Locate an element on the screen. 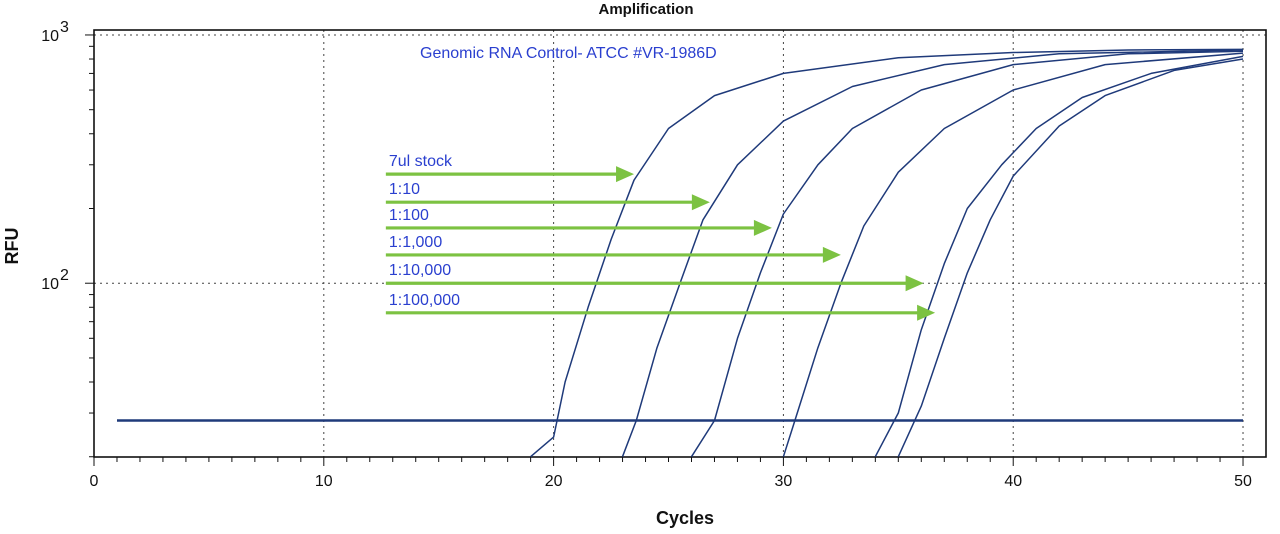 The height and width of the screenshot is (534, 1280). y-tick-label: 10² is located at coordinates (55, 280).